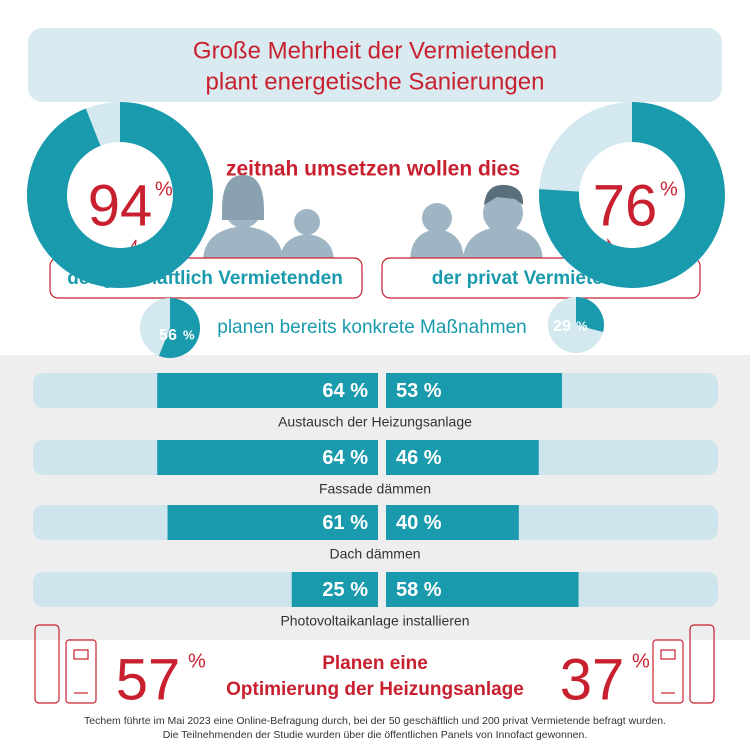 The image size is (750, 750). I want to click on headline: zeitnah umsetzen wollen dies, so click(373, 169).